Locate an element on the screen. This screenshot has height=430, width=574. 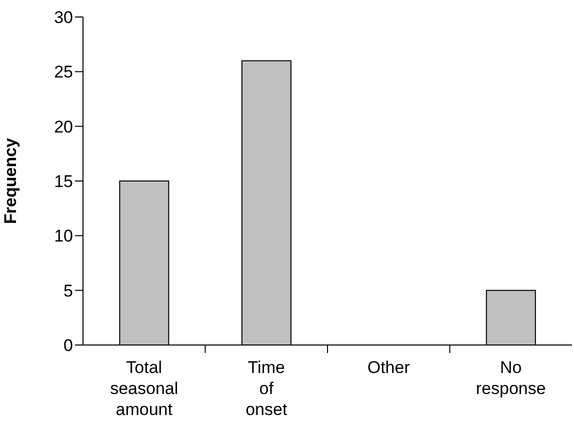
y-axis-title: Frequency is located at coordinates (10, 180).